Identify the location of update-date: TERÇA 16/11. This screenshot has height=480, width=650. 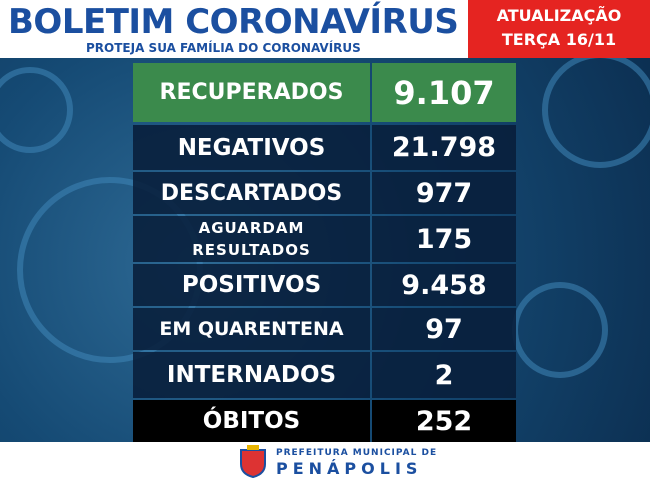
(559, 39).